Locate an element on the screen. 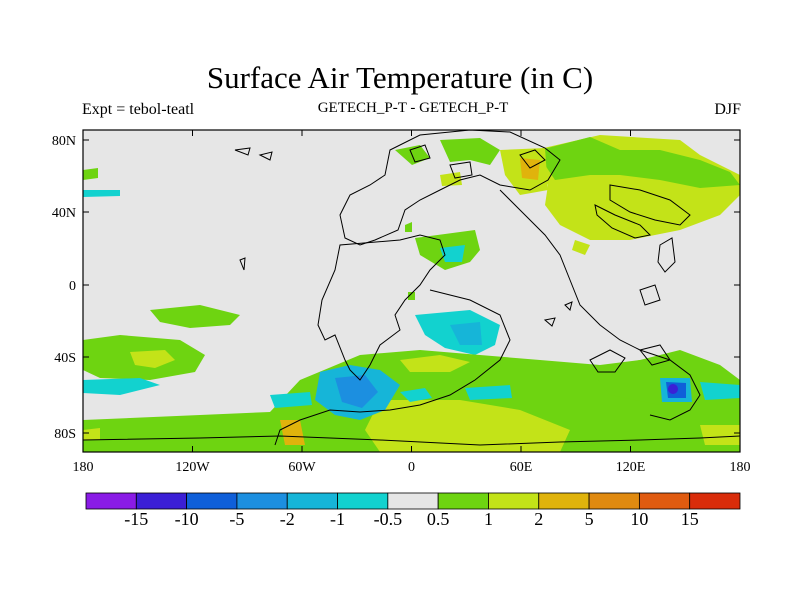 The height and width of the screenshot is (600, 800). colorbar-label: -2 is located at coordinates (287, 519).